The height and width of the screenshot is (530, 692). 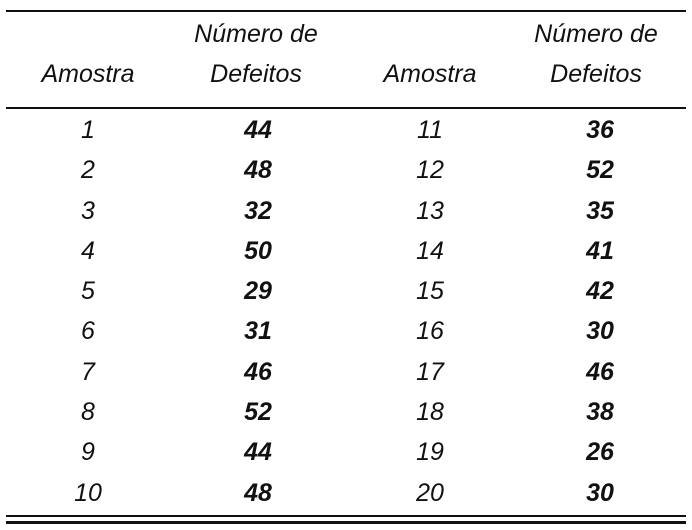 I want to click on table-cell: 2, so click(x=88, y=170).